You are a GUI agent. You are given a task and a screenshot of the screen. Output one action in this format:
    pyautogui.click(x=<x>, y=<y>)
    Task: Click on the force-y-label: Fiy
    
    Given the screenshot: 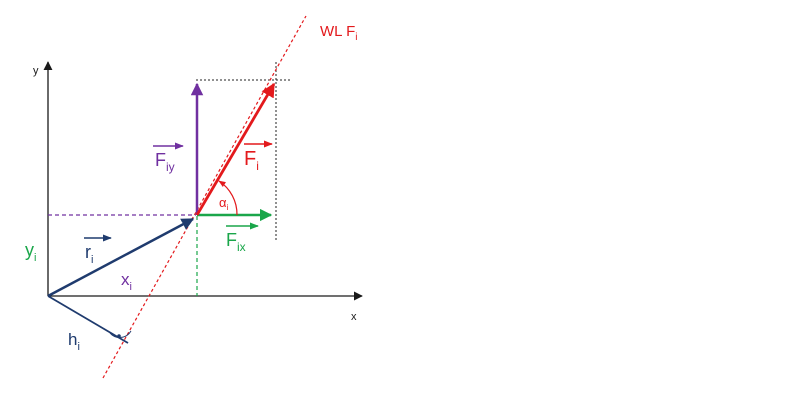 What is the action you would take?
    pyautogui.click(x=165, y=162)
    